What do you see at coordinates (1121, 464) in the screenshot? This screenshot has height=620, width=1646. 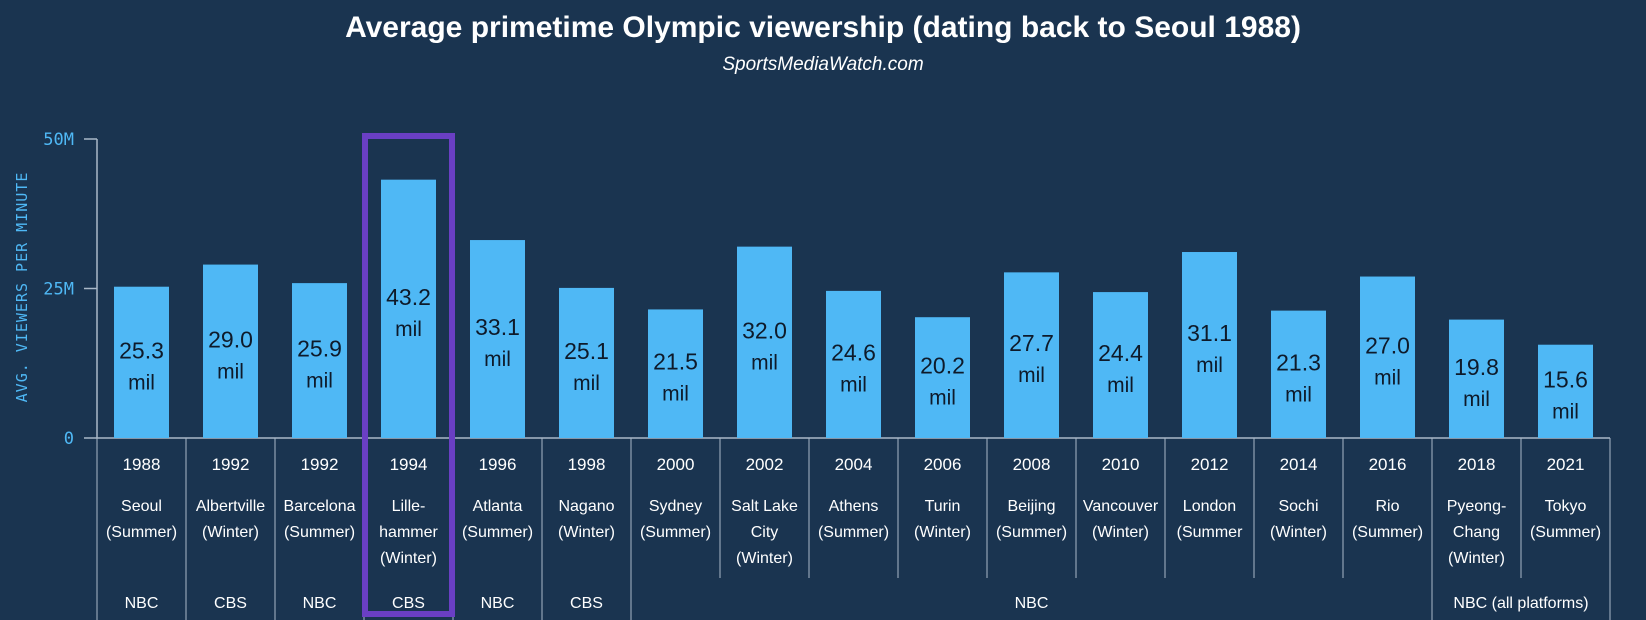 I see `category-year: 2010` at bounding box center [1121, 464].